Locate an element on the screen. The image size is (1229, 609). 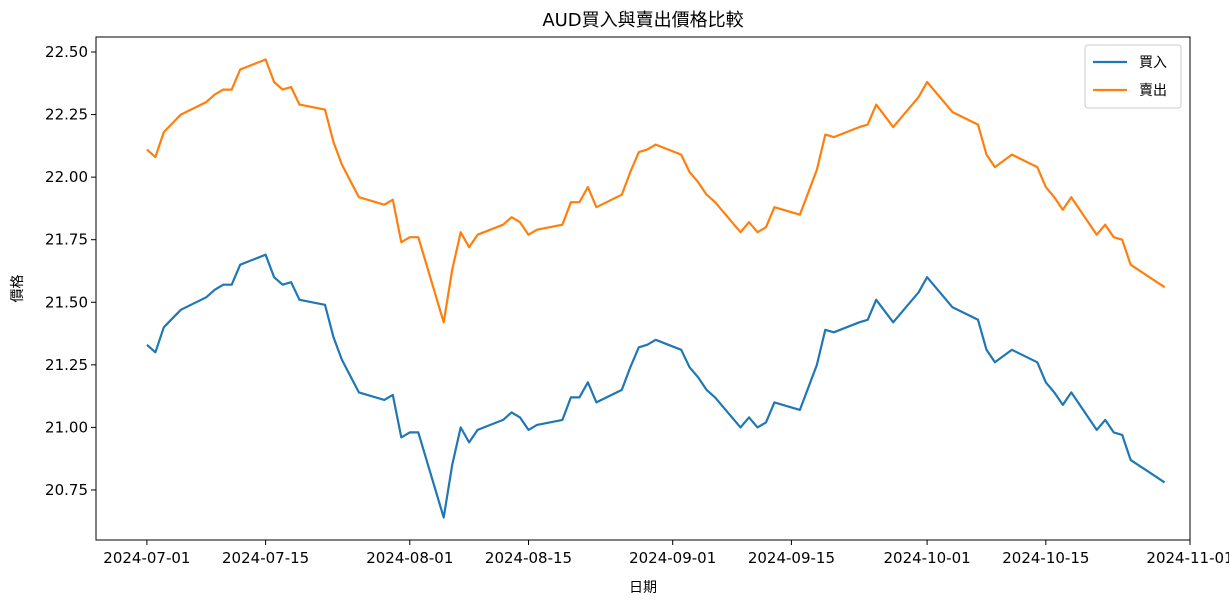
y-tick-label: 21.75 is located at coordinates (66, 240).